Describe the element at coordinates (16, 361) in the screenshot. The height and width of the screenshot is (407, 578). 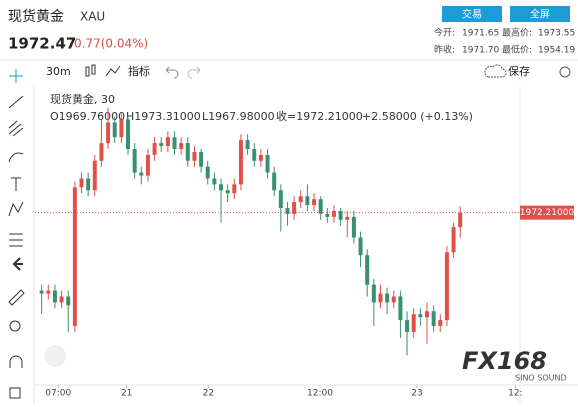
I see `magnet-tool` at that location.